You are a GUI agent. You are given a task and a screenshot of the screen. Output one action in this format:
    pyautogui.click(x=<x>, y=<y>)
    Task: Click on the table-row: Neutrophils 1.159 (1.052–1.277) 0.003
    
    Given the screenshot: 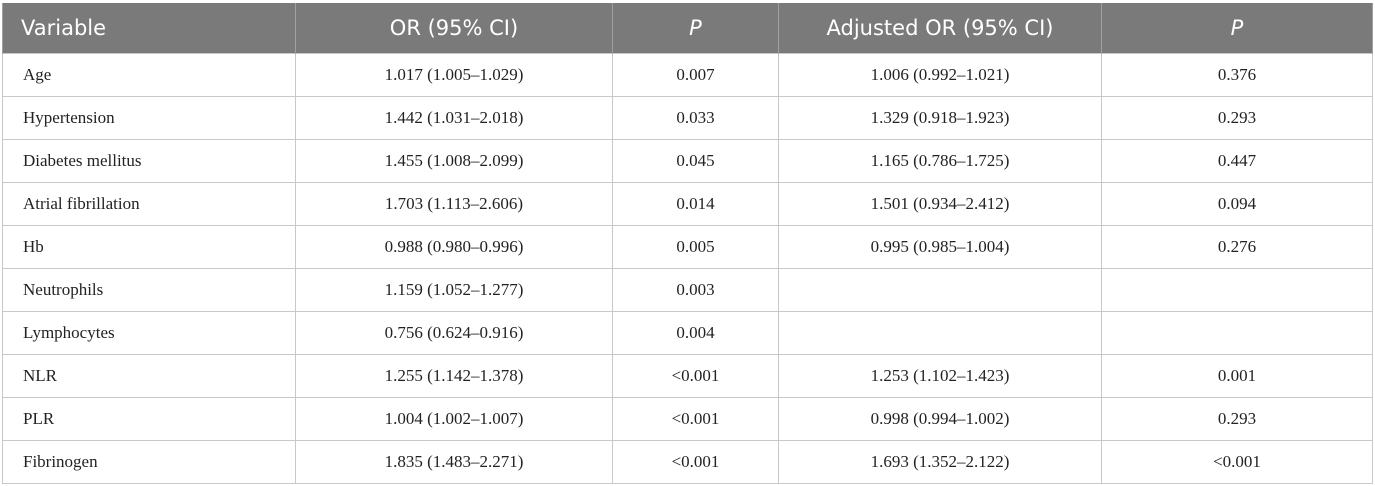 What is the action you would take?
    pyautogui.click(x=687, y=290)
    